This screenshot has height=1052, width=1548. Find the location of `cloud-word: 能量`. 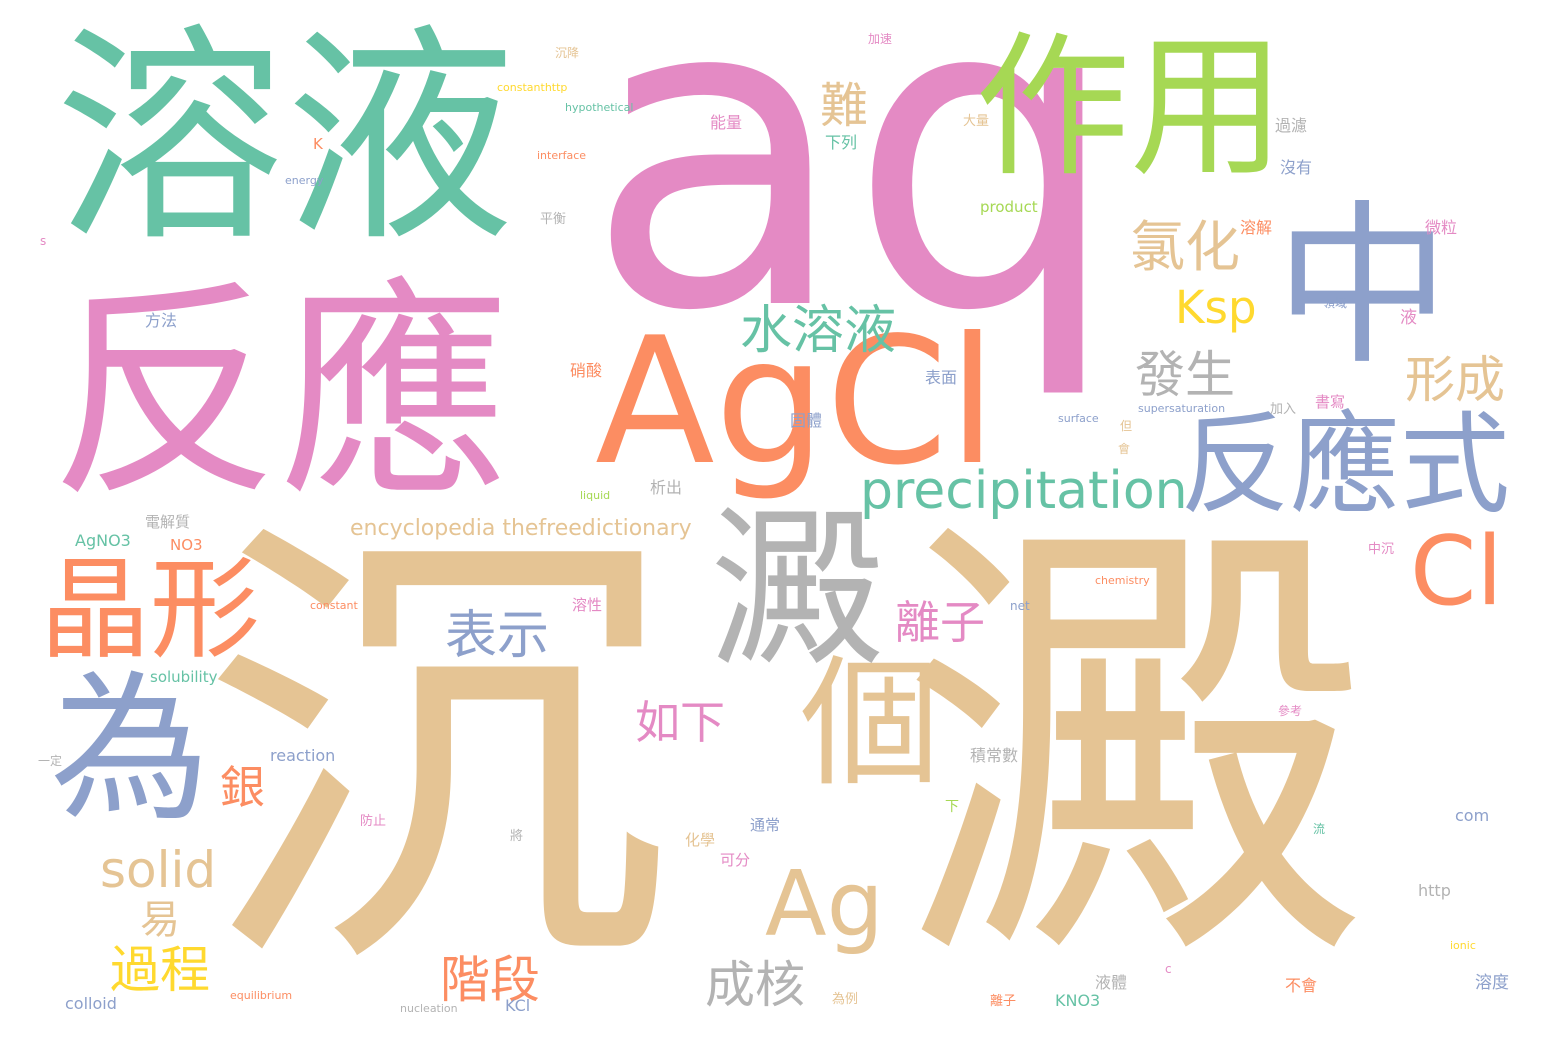

cloud-word: 能量 is located at coordinates (726, 122).